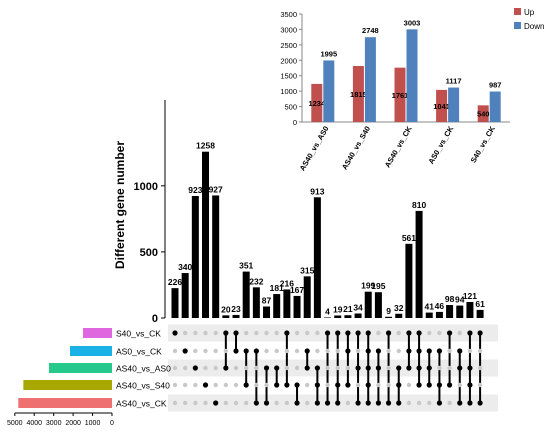  I want to click on bar-label-1: 340, so click(185, 267).